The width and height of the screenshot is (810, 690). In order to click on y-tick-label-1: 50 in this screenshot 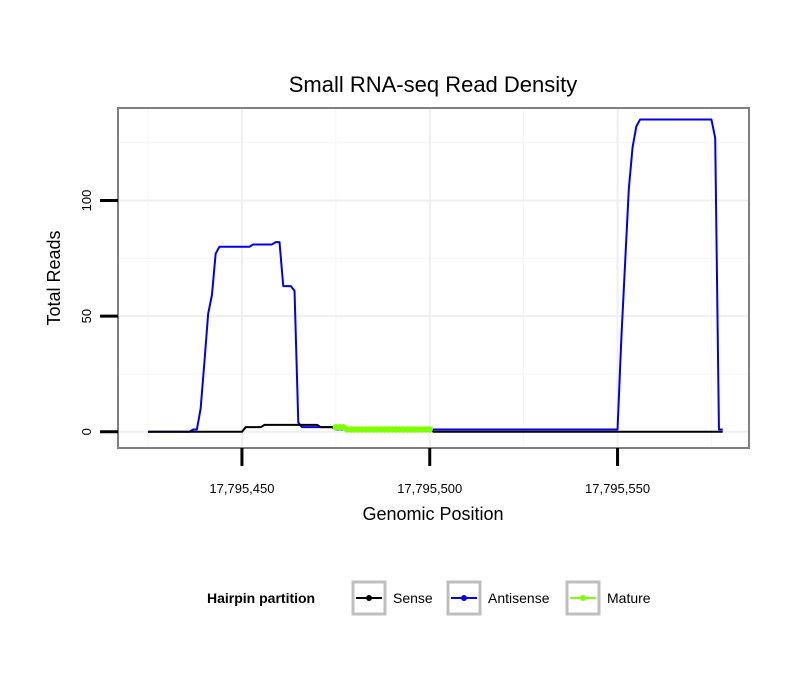, I will do `click(86, 316)`.